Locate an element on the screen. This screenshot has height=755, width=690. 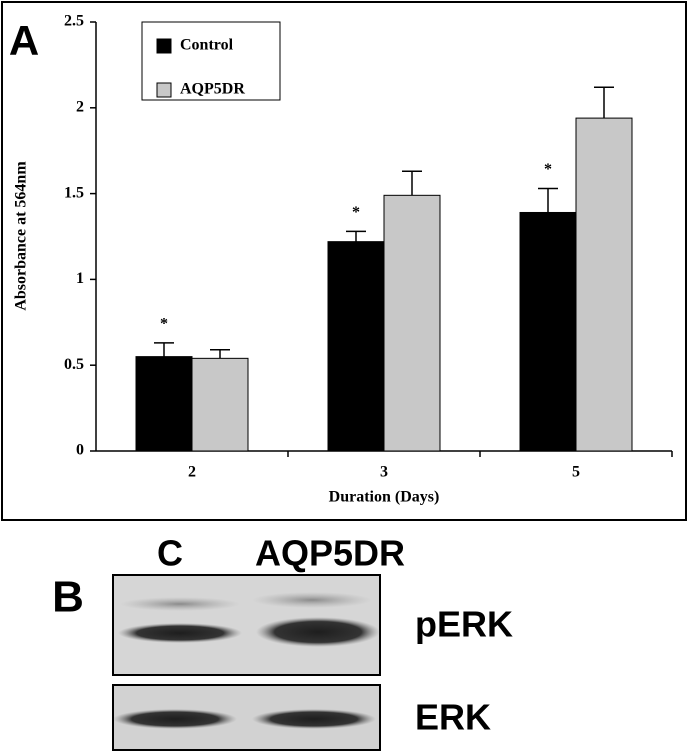
row-label: pERK is located at coordinates (464, 624).